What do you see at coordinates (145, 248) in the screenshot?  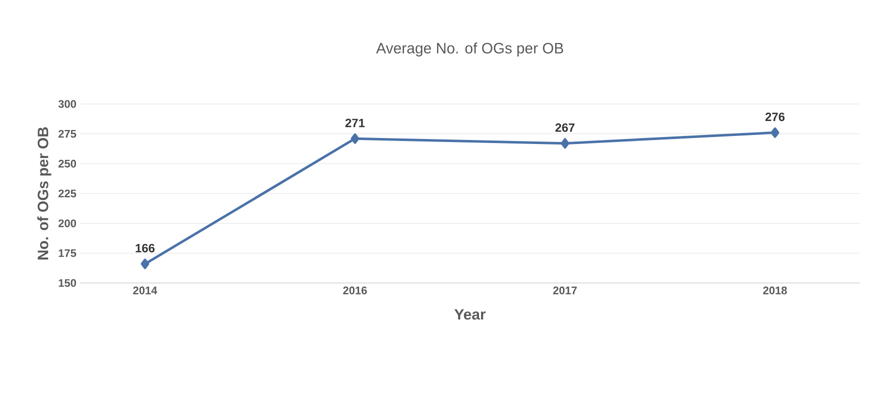 I see `data-label: 166` at bounding box center [145, 248].